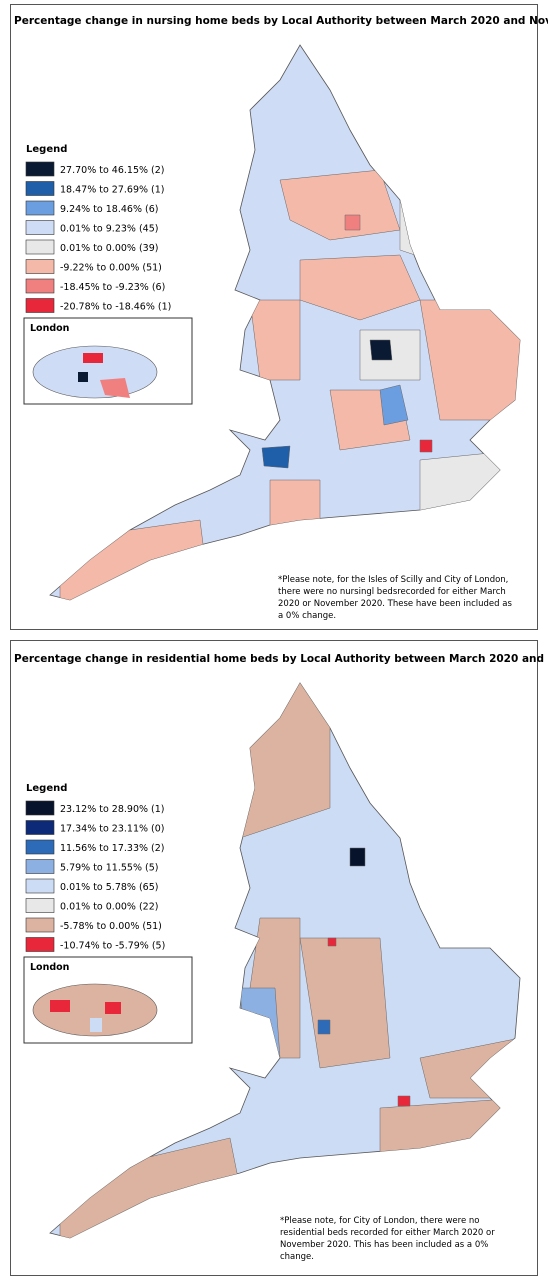 The height and width of the screenshot is (1281, 548). I want to click on legend-label: 18.47% to 27.69% (1), so click(112, 190).